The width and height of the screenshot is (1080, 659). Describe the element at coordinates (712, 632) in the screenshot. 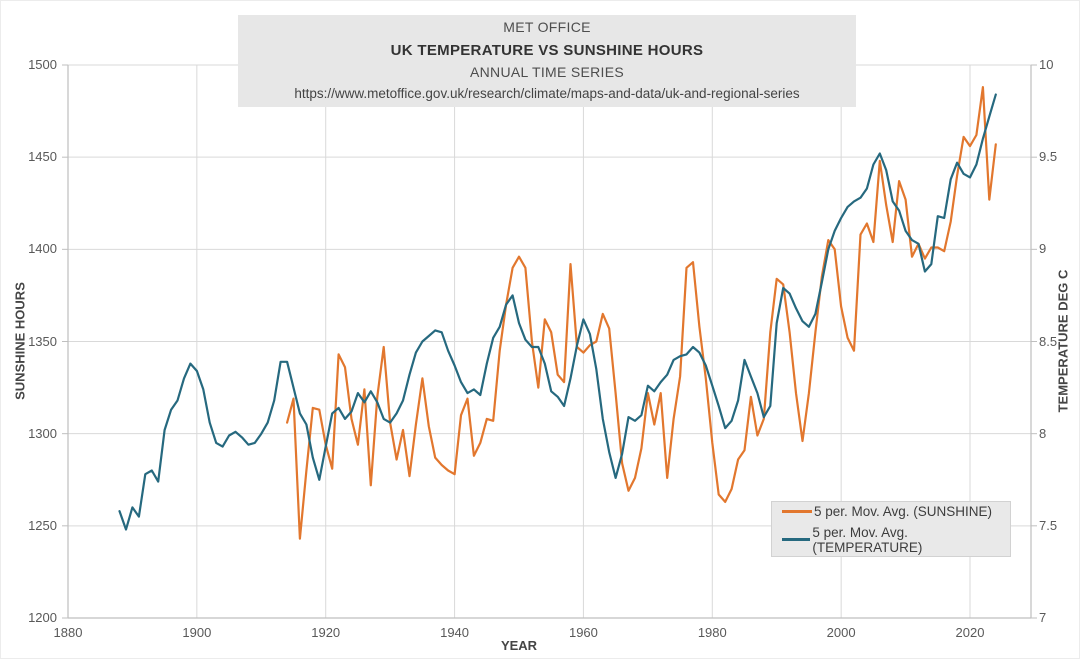

I see `x-axis-tick-1980: 1980` at that location.